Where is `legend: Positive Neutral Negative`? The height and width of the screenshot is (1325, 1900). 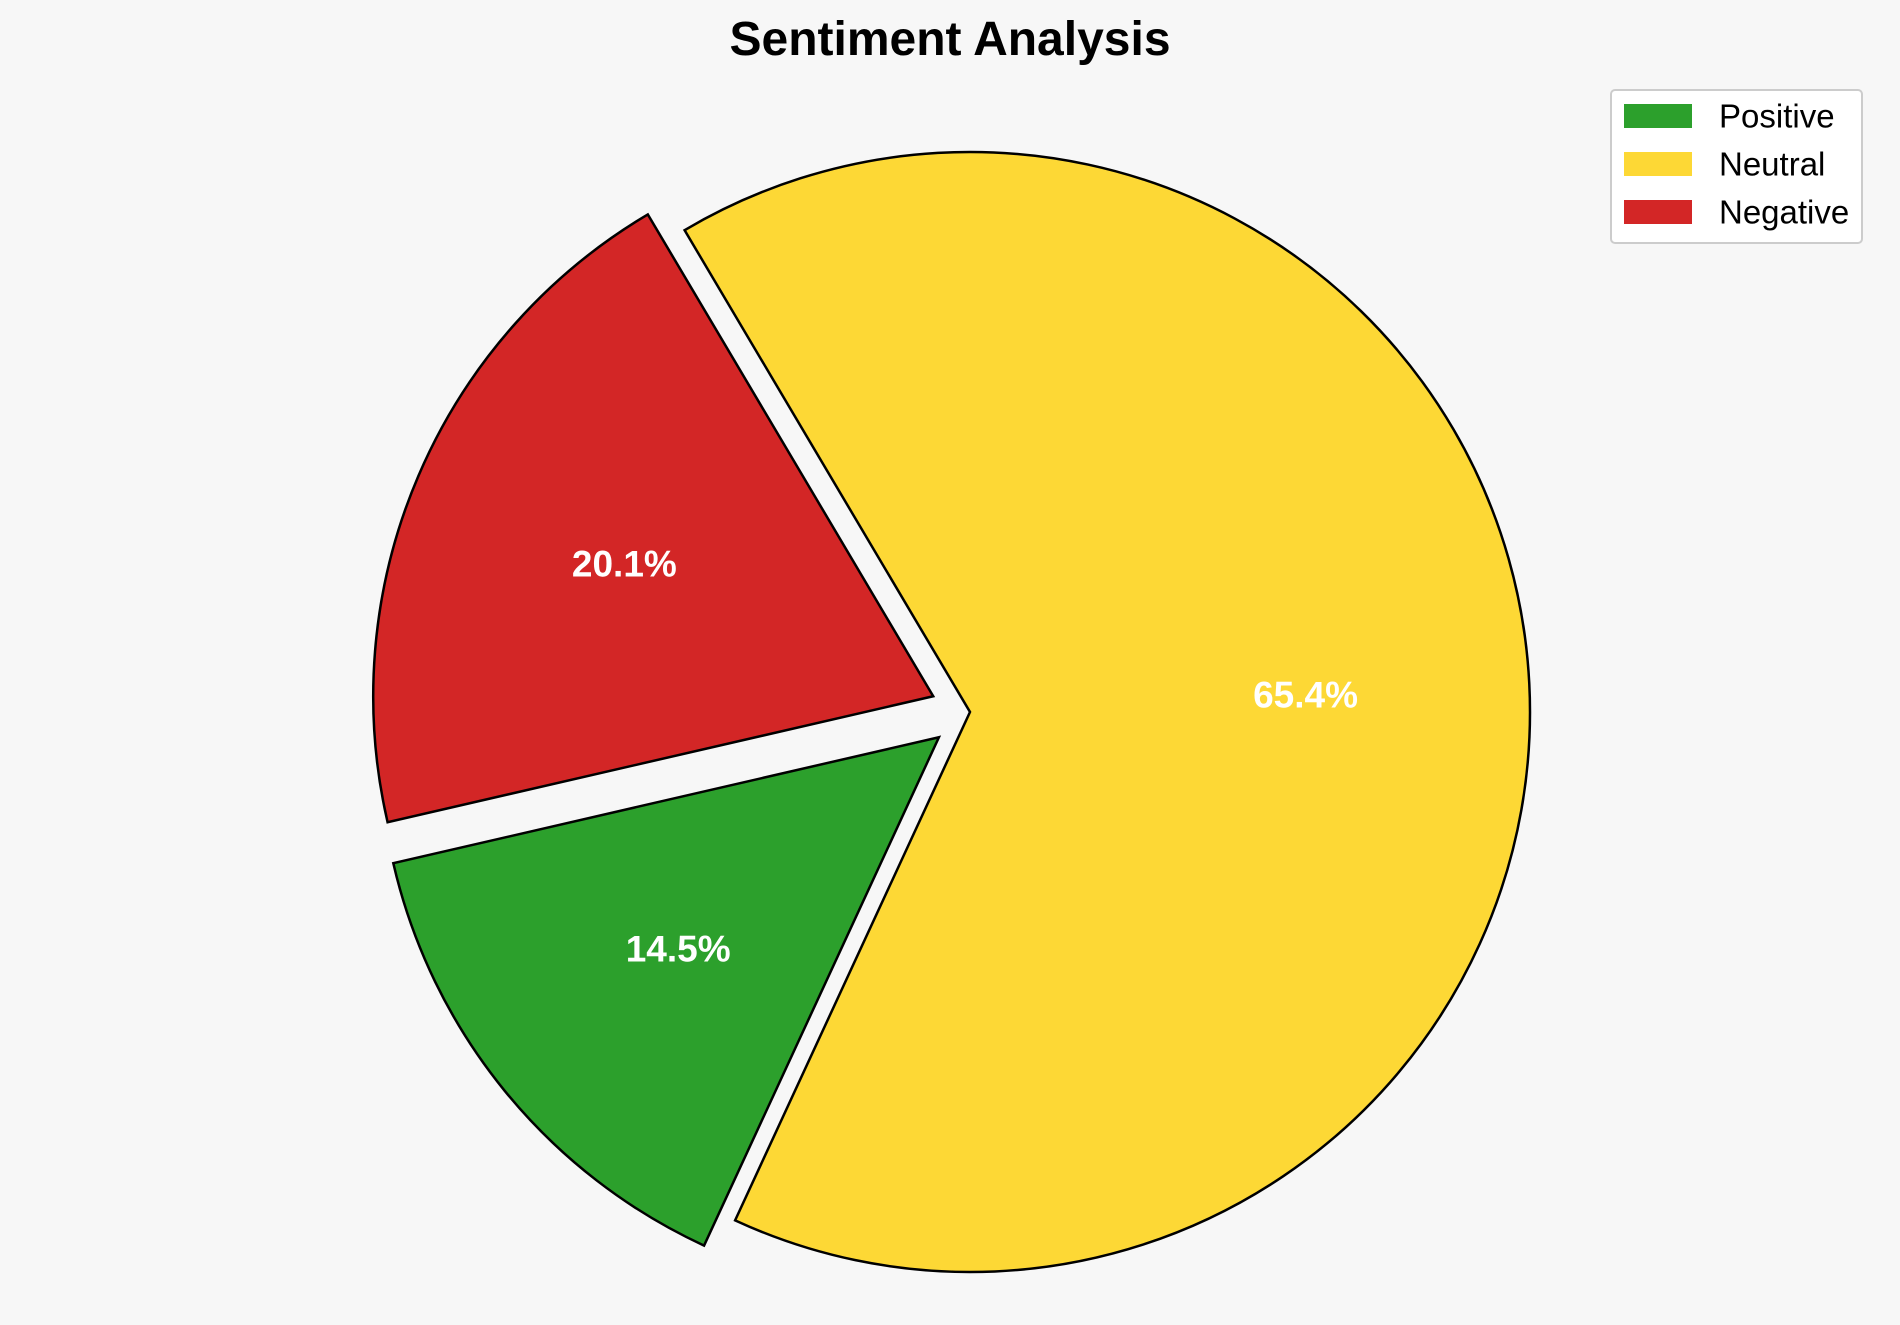 legend: Positive Neutral Negative is located at coordinates (1736, 166).